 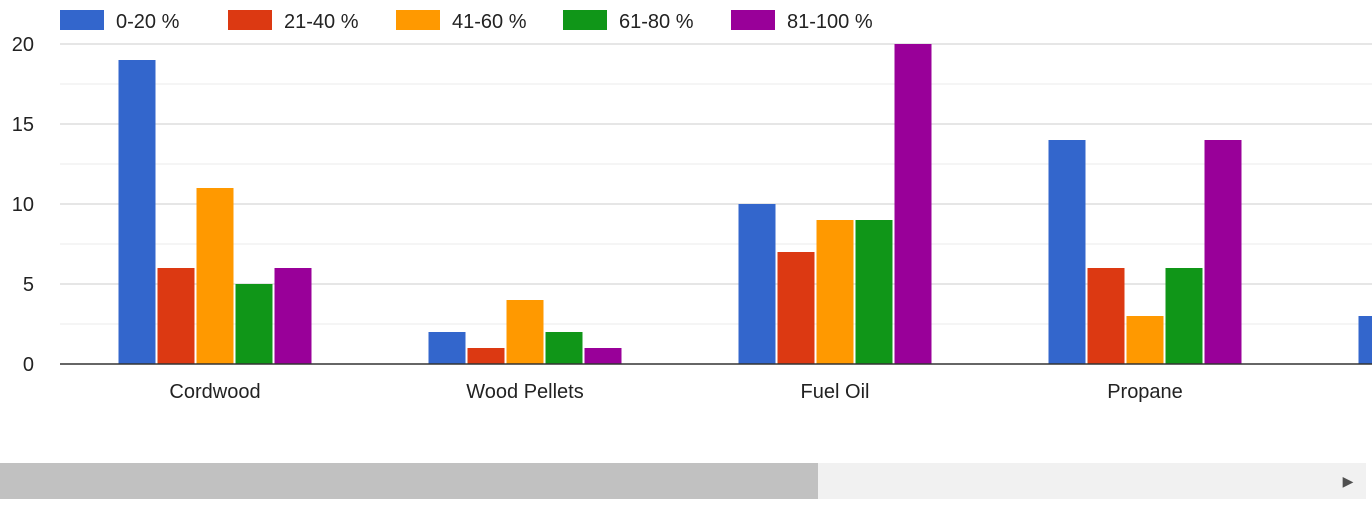 What do you see at coordinates (656, 22) in the screenshot?
I see `legend-label: 61-80 %` at bounding box center [656, 22].